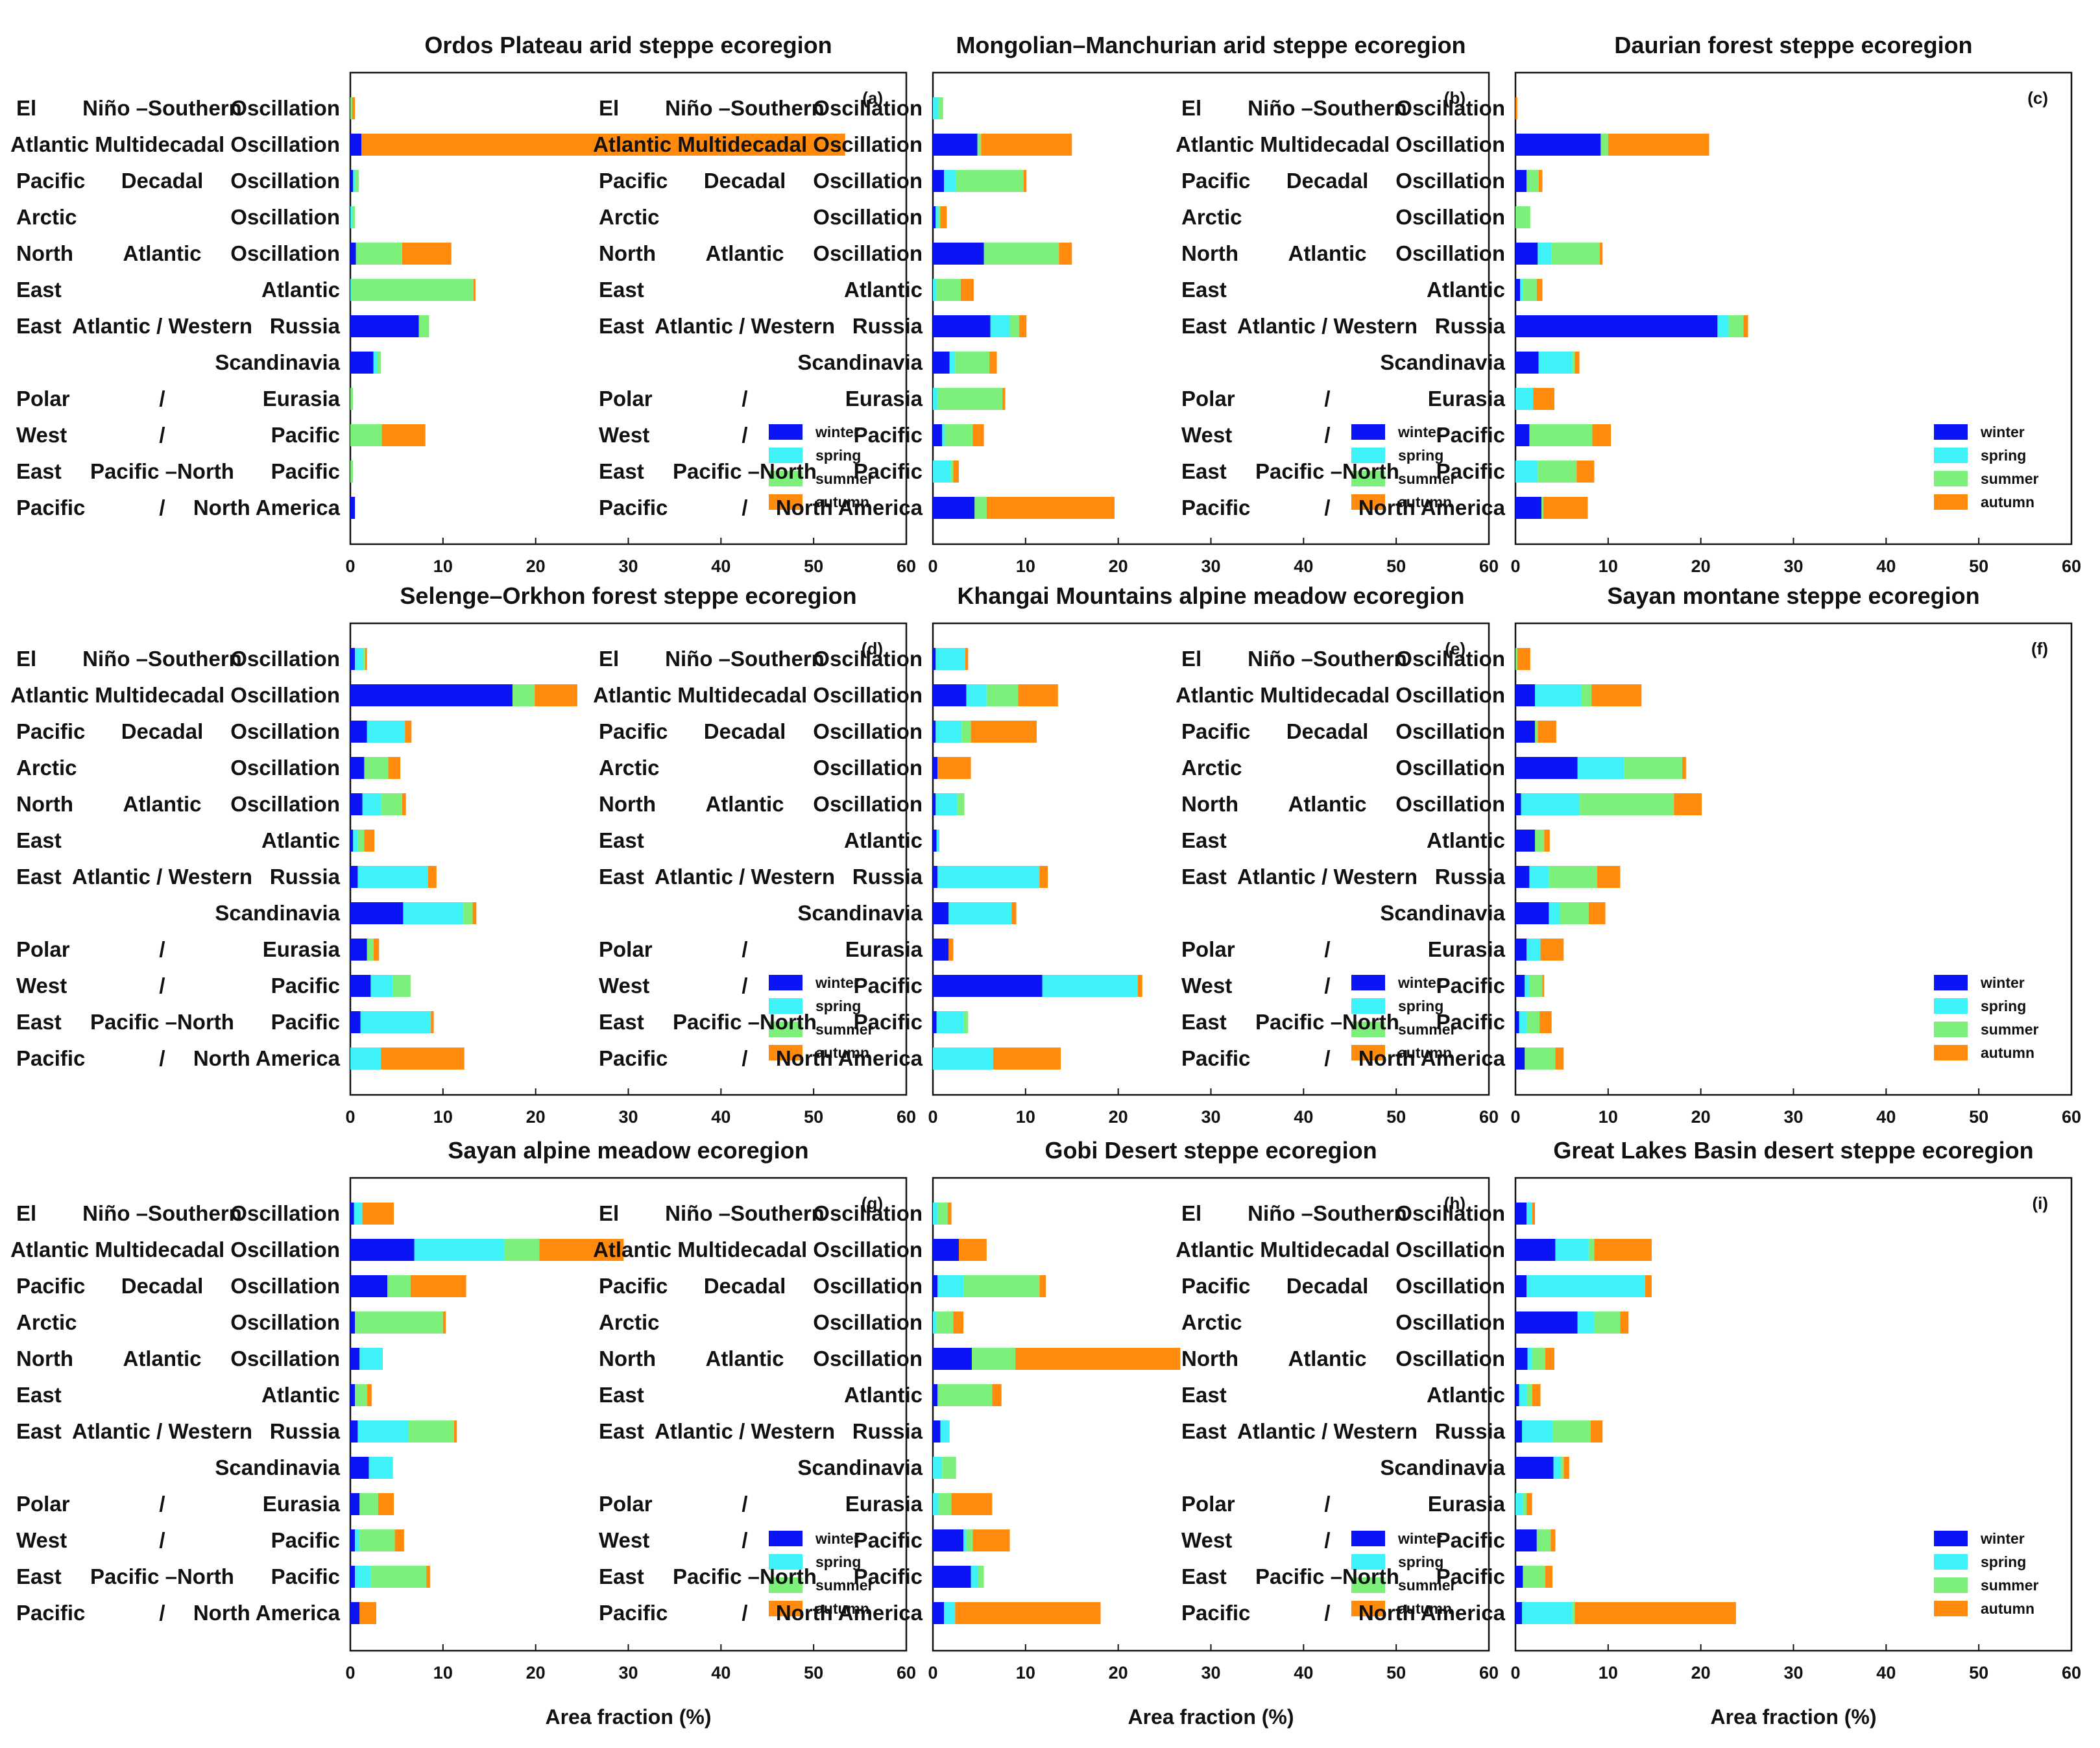 The image size is (2100, 1748). What do you see at coordinates (1978, 1672) in the screenshot?
I see `x-tick-label: 50` at bounding box center [1978, 1672].